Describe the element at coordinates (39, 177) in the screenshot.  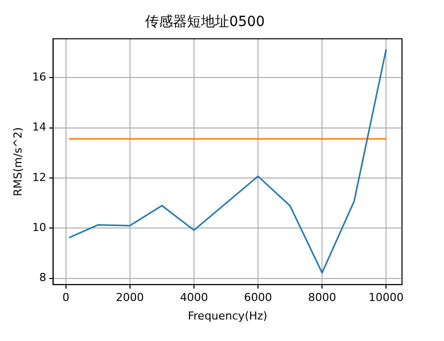
I see `y-tick-label: 12` at that location.